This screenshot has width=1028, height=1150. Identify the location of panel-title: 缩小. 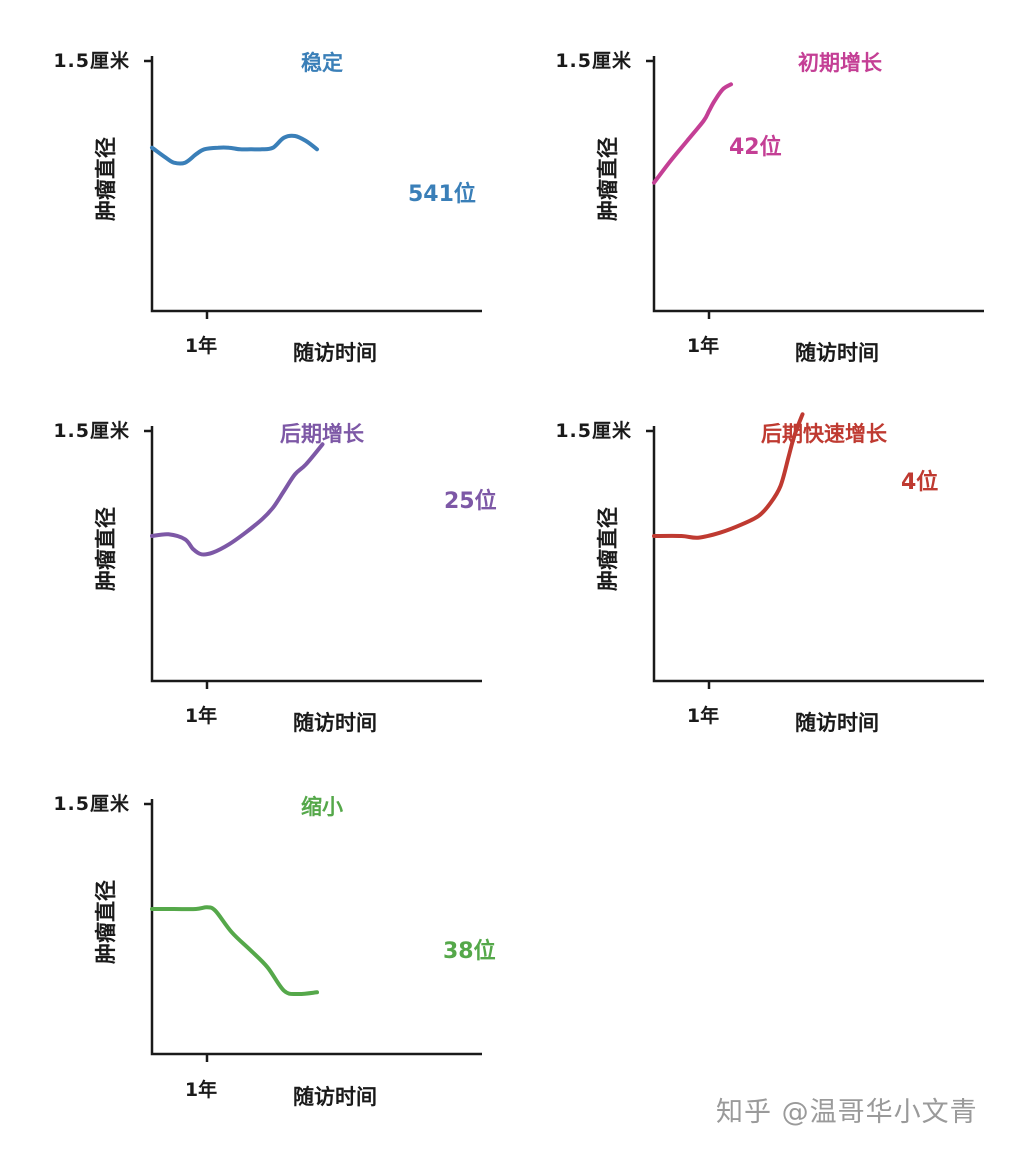
(322, 807).